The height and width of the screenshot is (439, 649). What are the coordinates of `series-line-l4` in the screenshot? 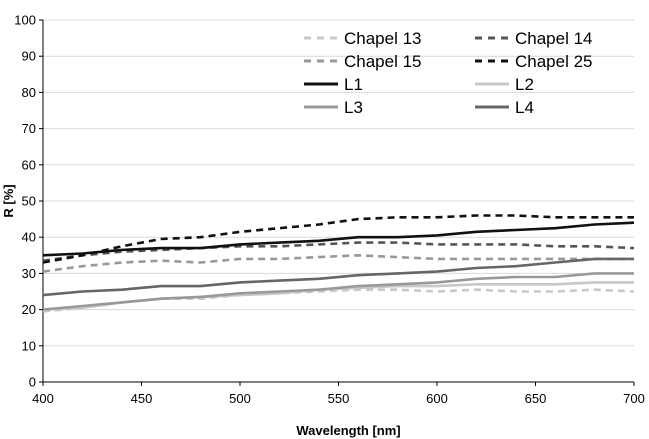 It's located at (338, 277).